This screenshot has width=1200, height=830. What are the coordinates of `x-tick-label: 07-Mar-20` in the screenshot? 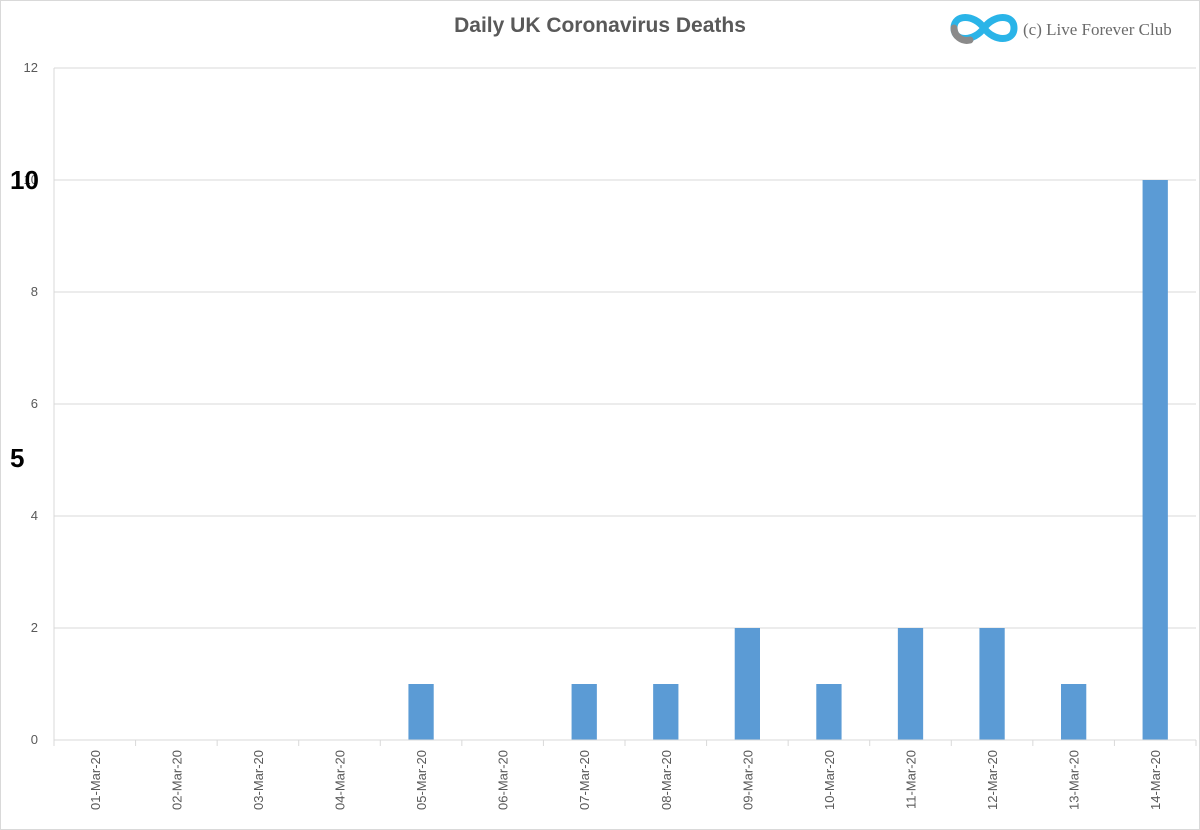 It's located at (584, 780).